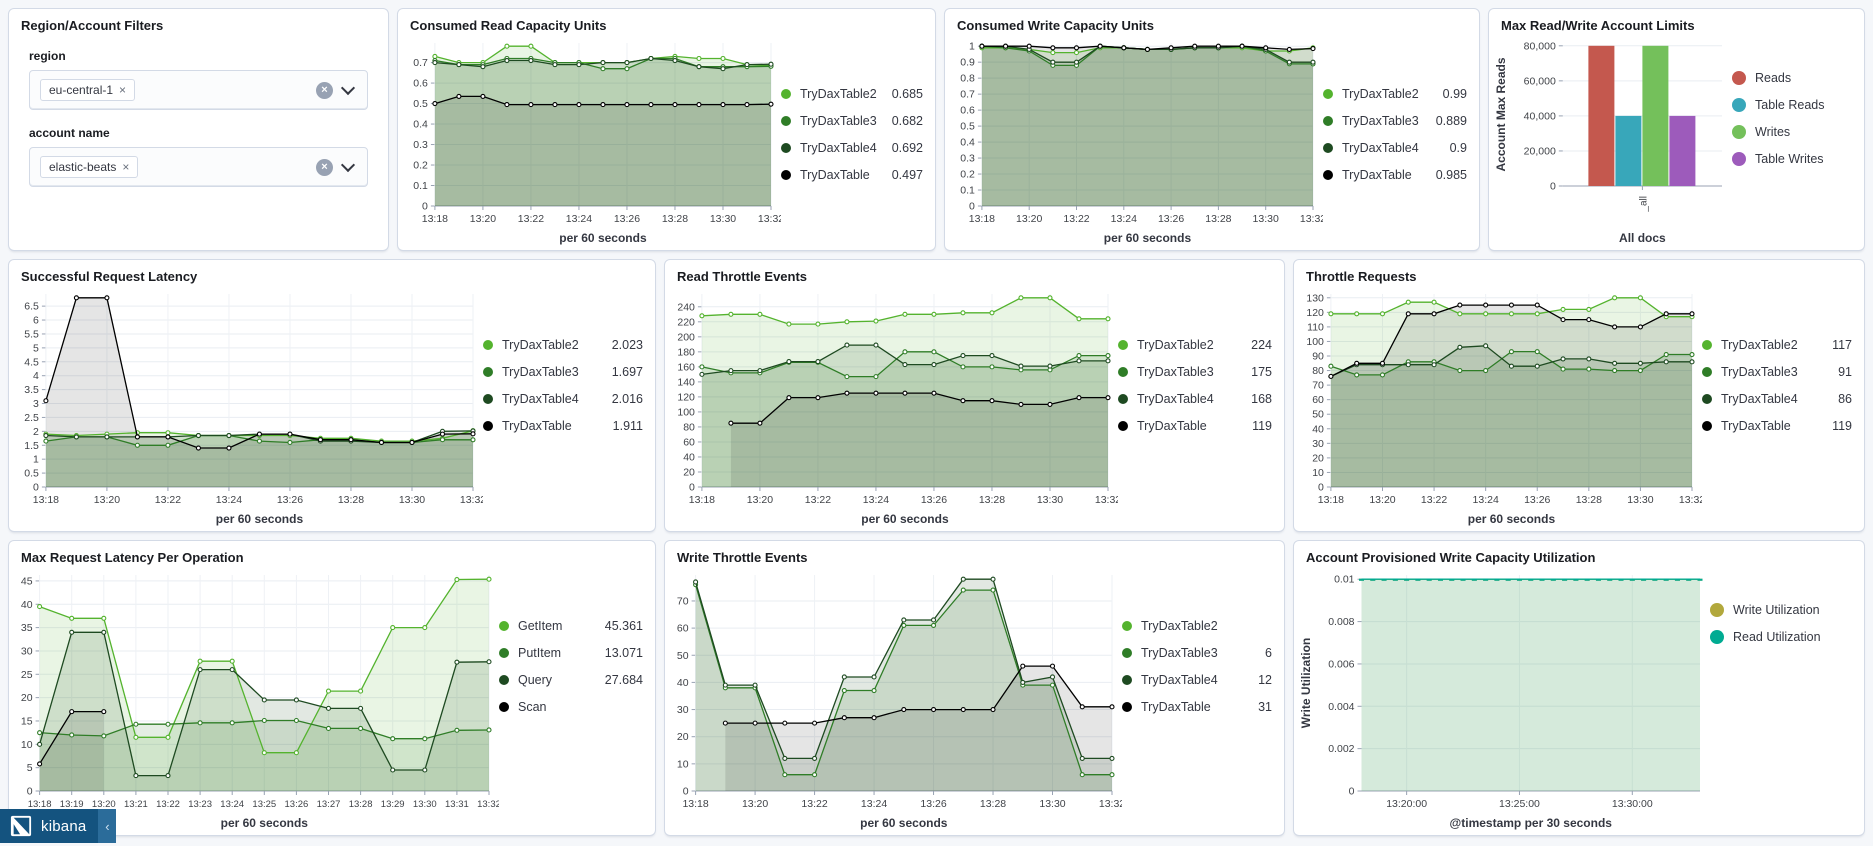 The width and height of the screenshot is (1873, 846). What do you see at coordinates (1643, 204) in the screenshot?
I see `svg-text: _all` at bounding box center [1643, 204].